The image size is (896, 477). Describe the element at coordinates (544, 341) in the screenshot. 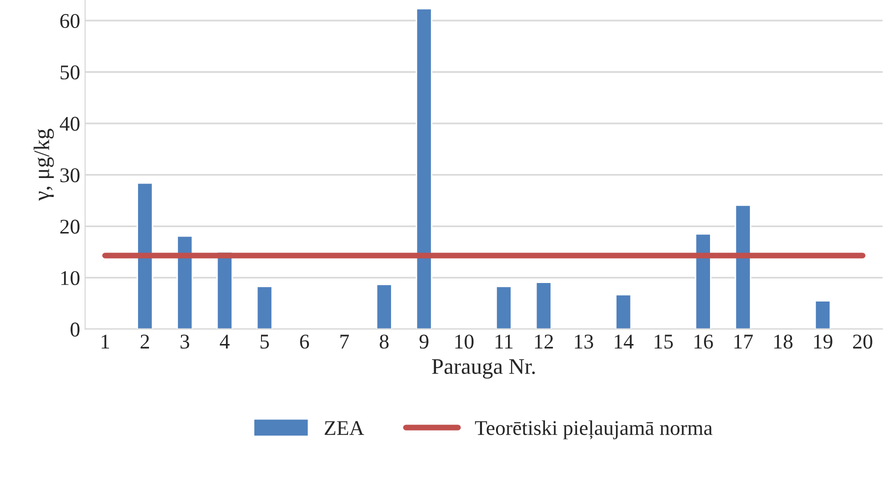

I see `x-tick-label: 12` at that location.